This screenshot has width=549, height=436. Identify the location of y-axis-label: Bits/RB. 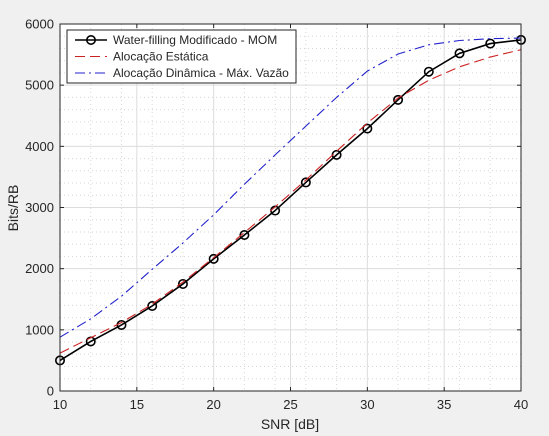
(13, 208).